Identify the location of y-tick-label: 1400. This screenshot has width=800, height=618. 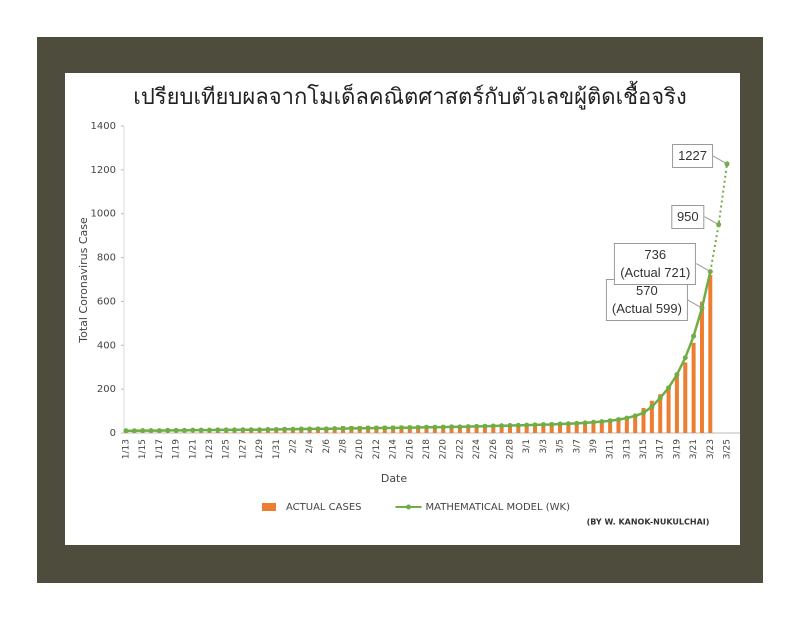
(103, 126).